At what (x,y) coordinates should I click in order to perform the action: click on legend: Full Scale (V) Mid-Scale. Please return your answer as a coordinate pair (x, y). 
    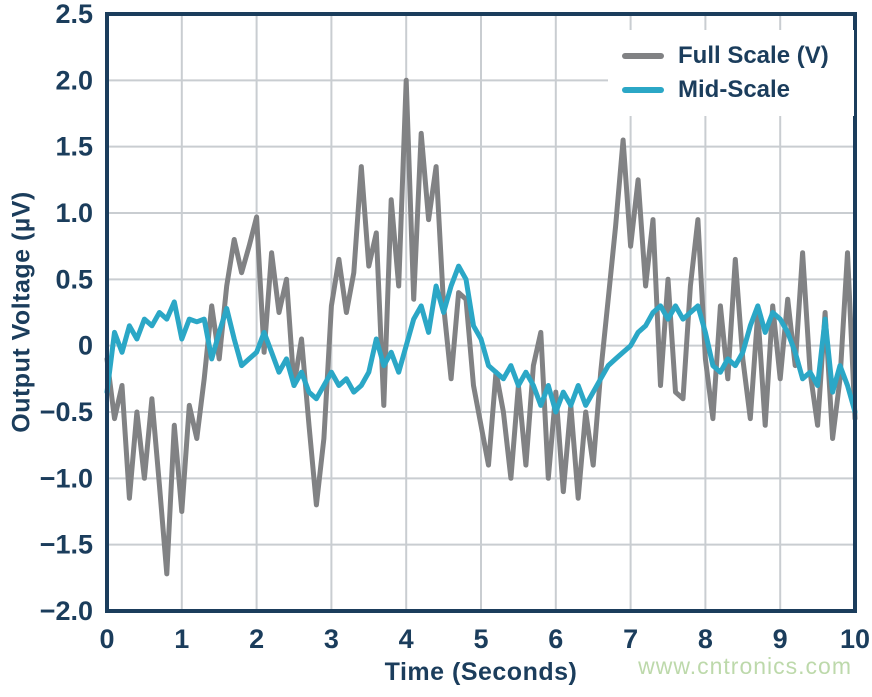
    Looking at the image, I should click on (731, 73).